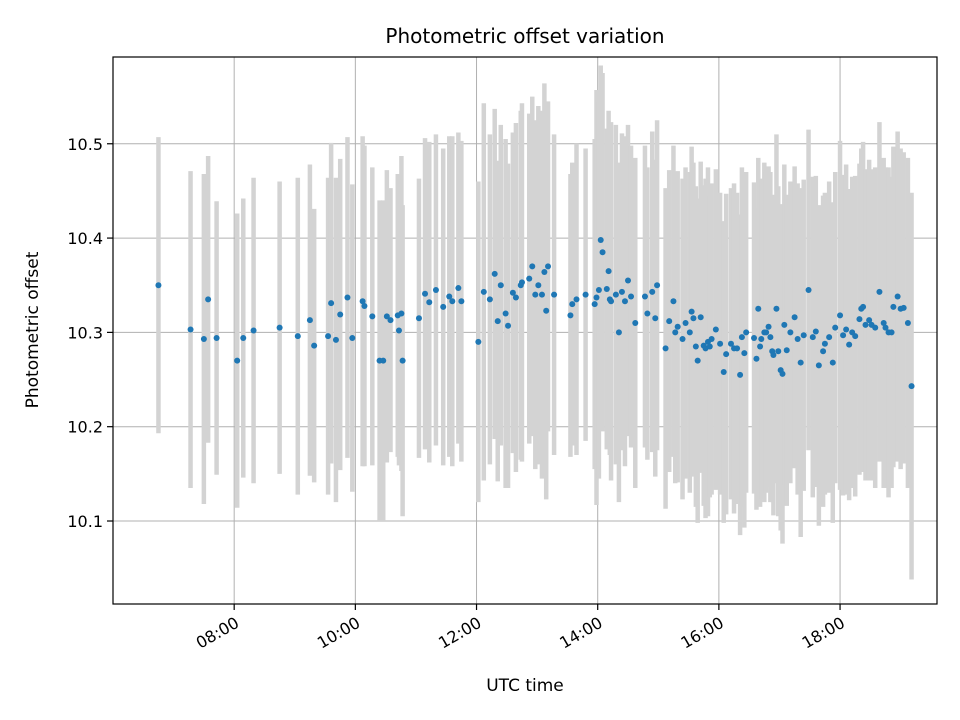  Describe the element at coordinates (33, 329) in the screenshot. I see `y-axis-title: Photometric offset` at that location.